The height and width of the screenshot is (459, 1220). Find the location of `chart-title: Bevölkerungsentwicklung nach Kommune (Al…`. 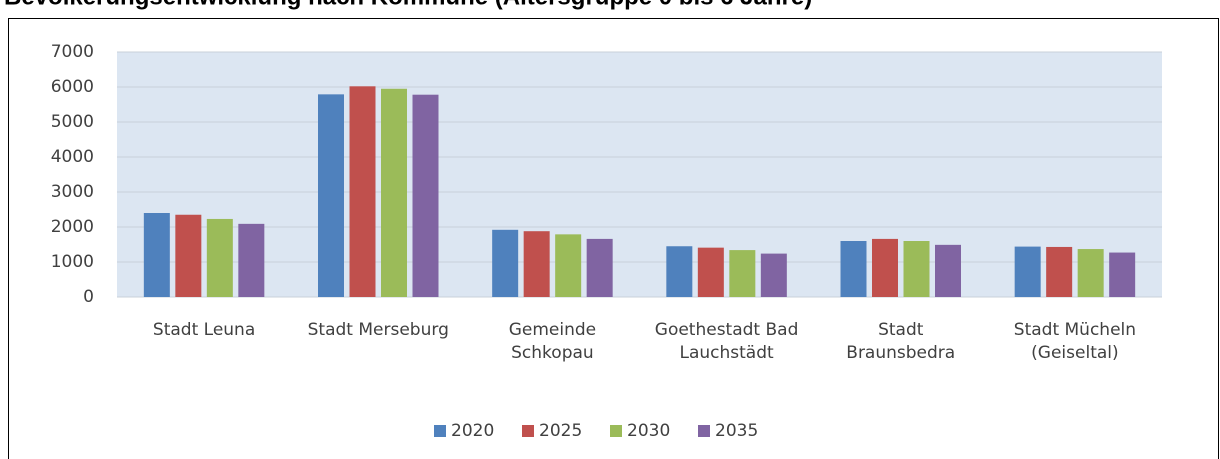

chart-title: Bevölkerungsentwicklung nach Kommune (Al… is located at coordinates (408, 5).